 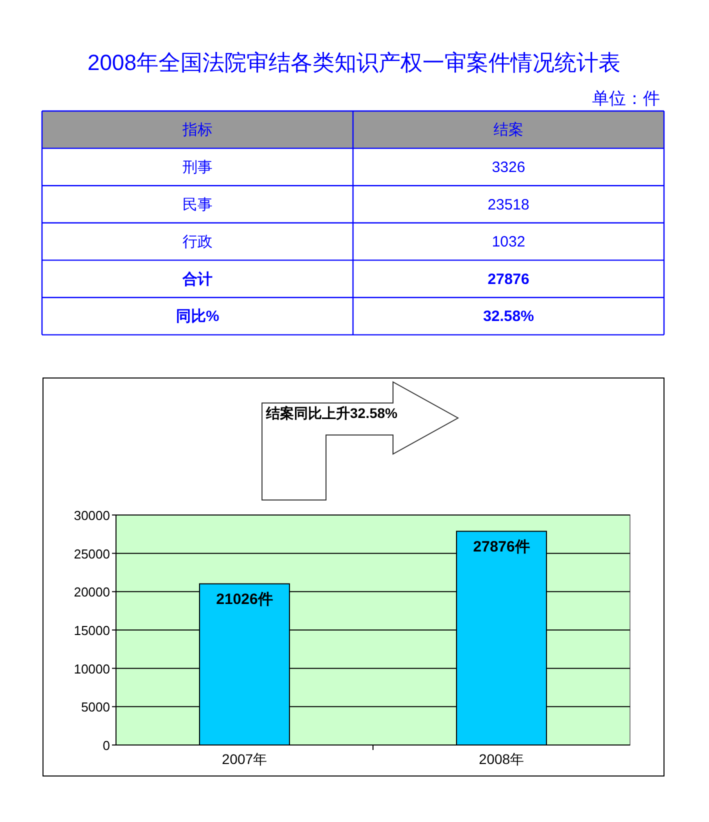 I want to click on y-tick-label: 0, so click(x=106, y=745).